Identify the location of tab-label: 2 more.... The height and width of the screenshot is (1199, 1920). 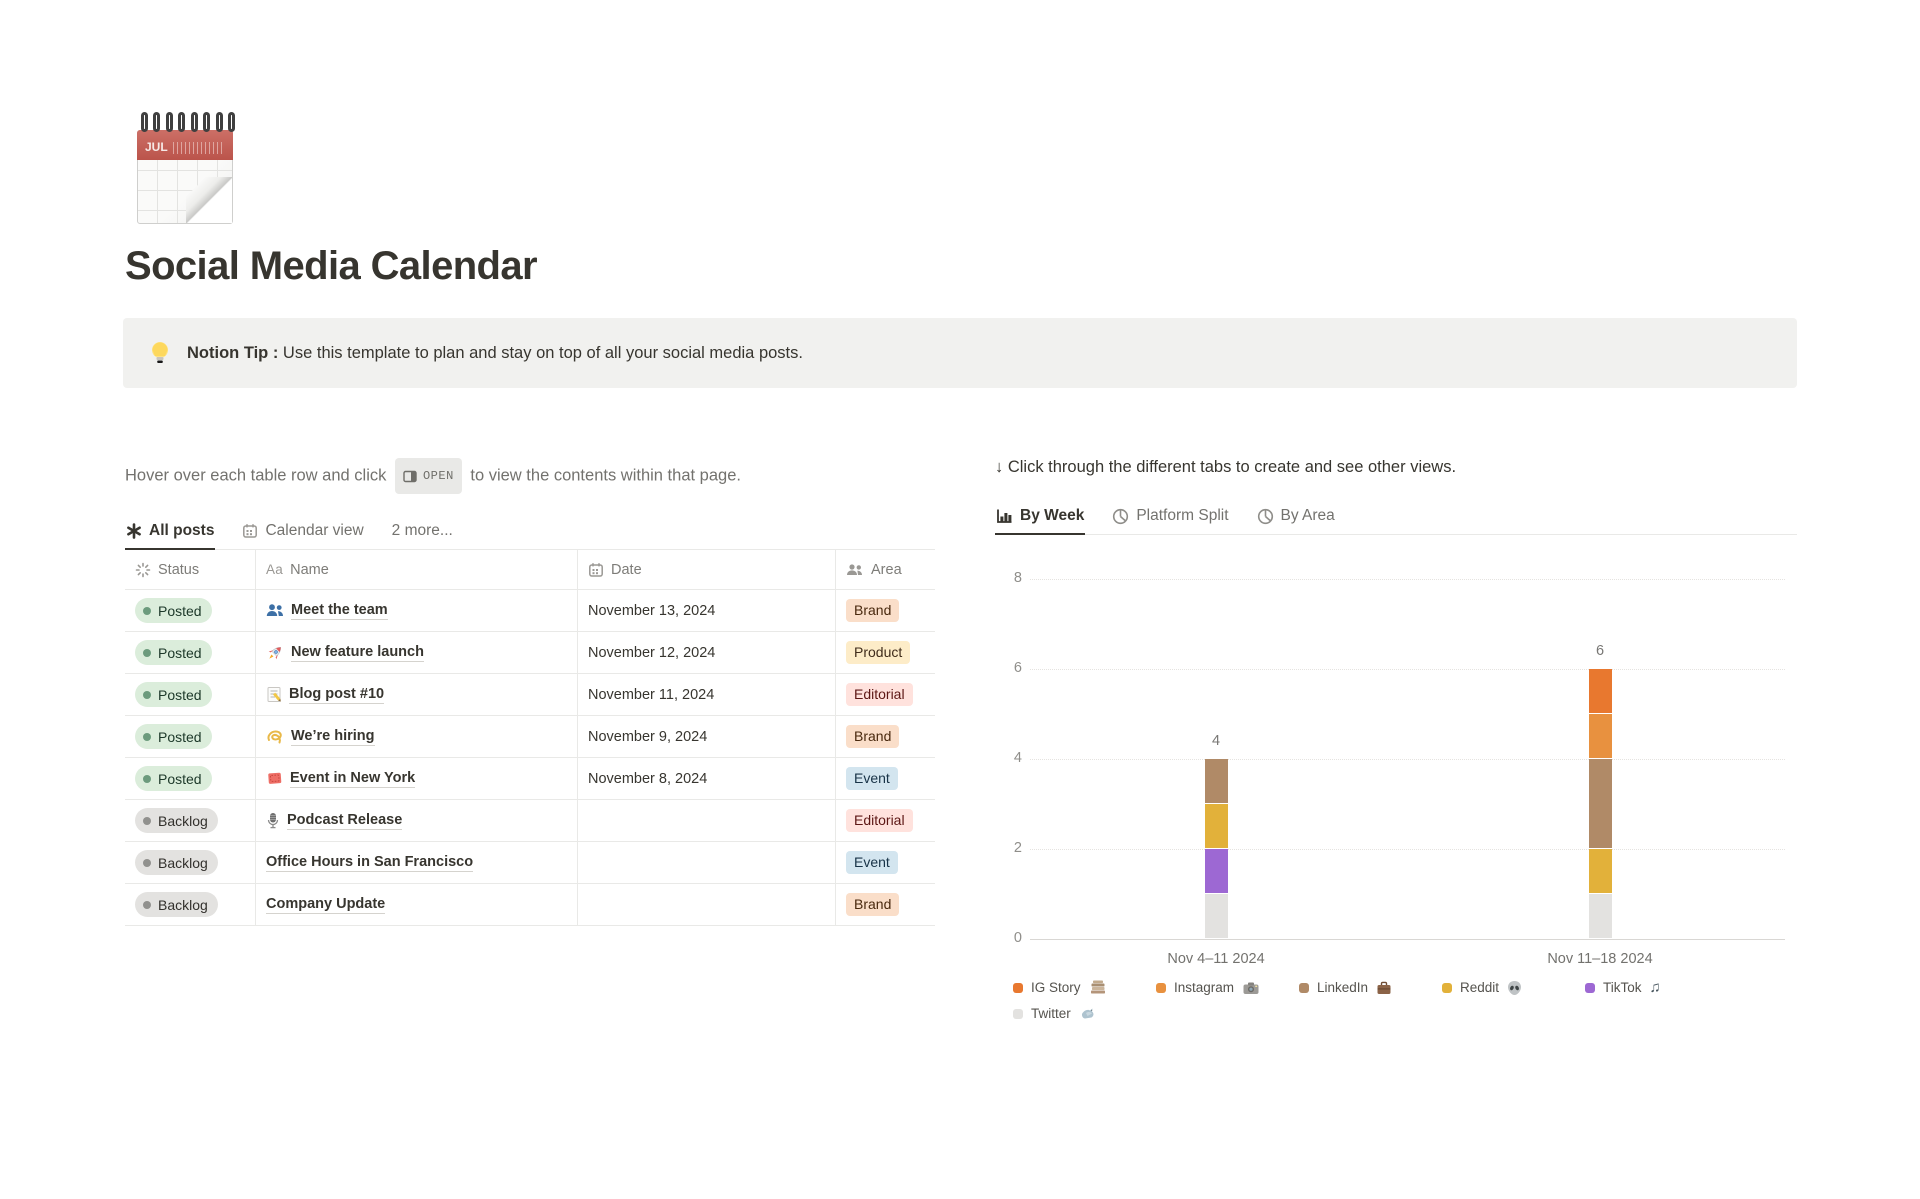
(422, 530).